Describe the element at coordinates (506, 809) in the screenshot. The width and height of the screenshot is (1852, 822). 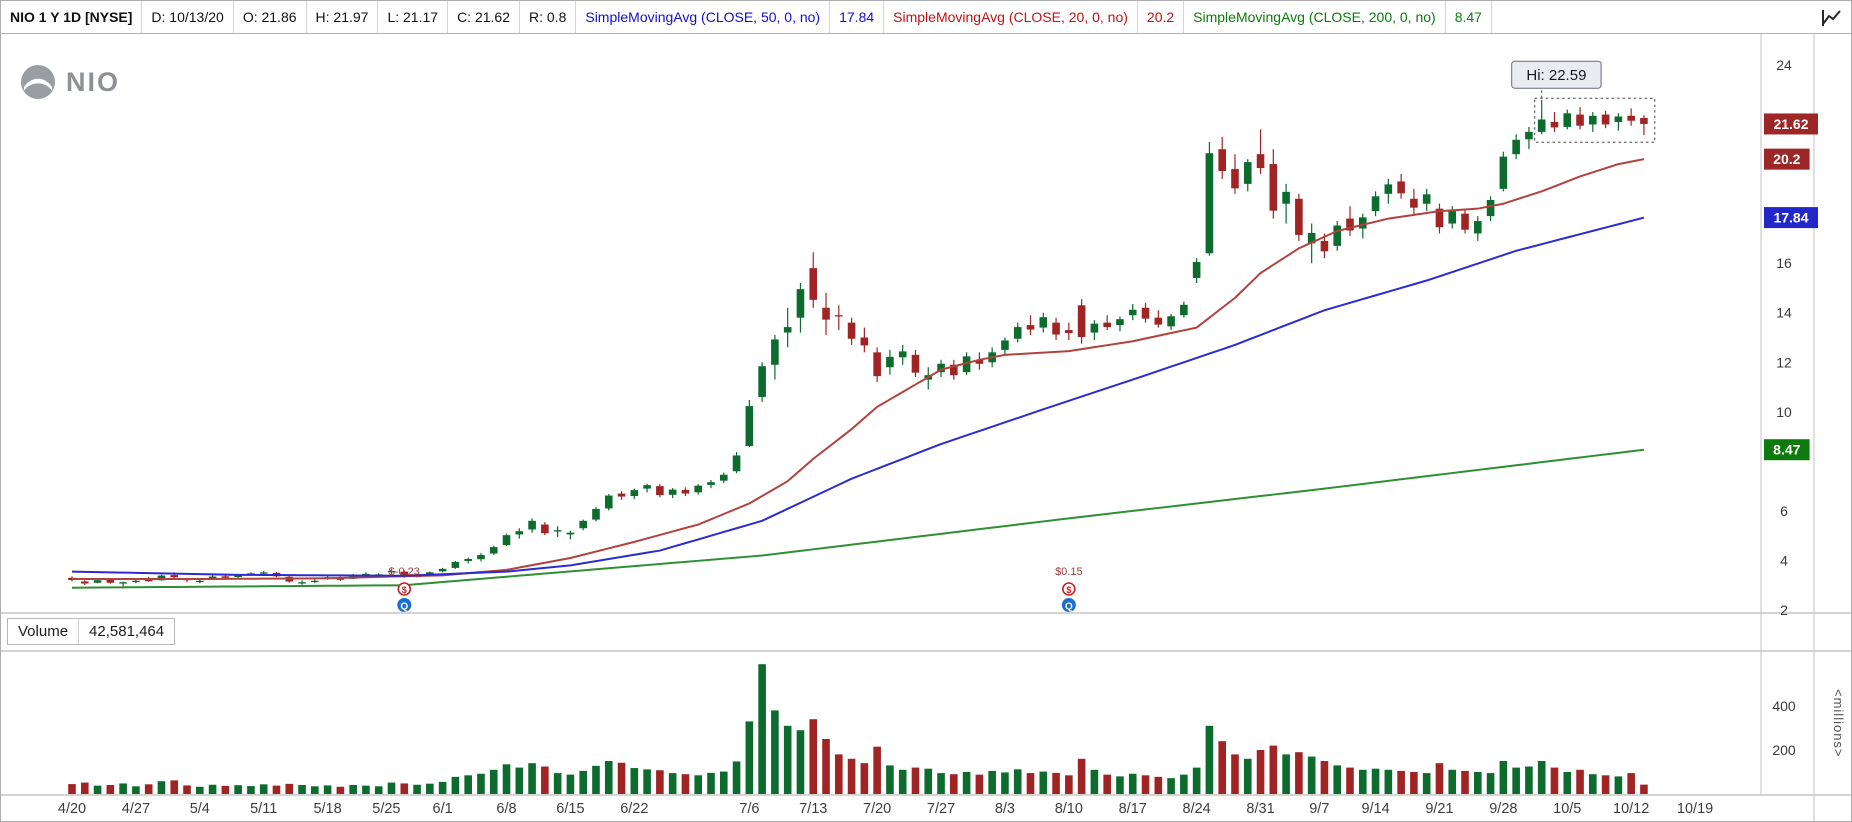
I see `date-tick-label: 6/8` at that location.